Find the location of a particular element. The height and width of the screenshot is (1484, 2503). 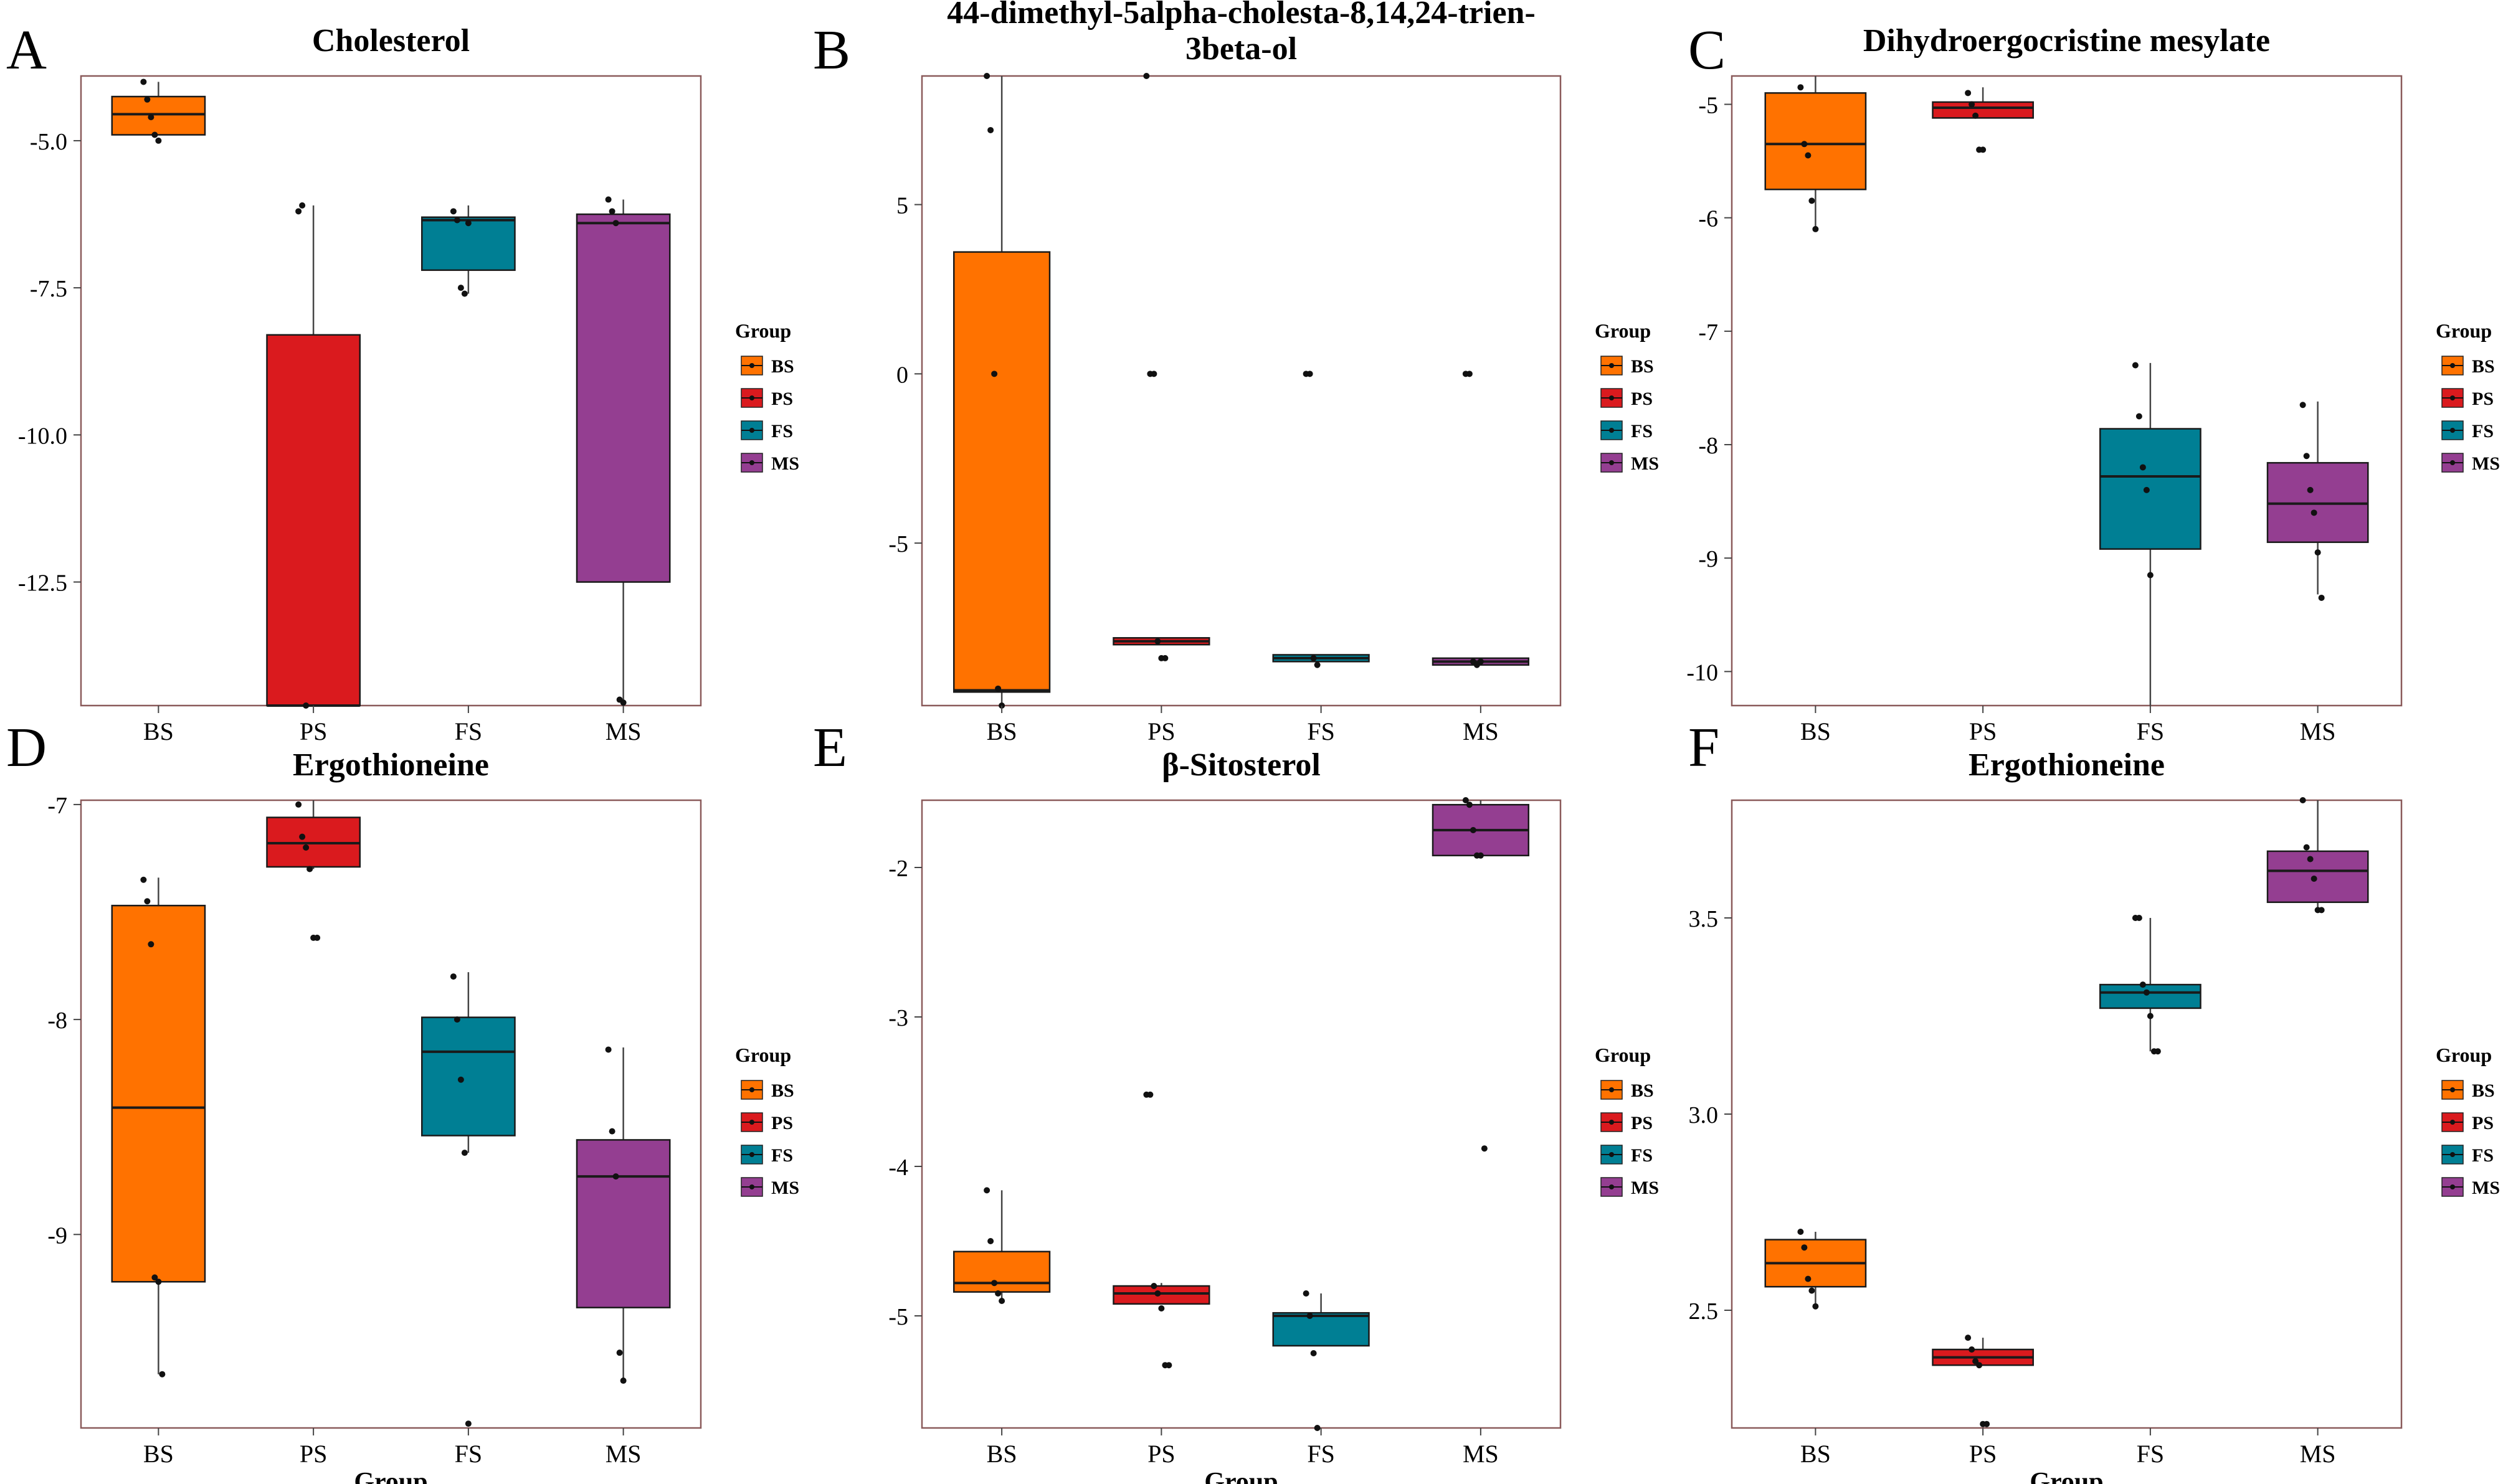

y-tick-label: -10 is located at coordinates (1702, 672).